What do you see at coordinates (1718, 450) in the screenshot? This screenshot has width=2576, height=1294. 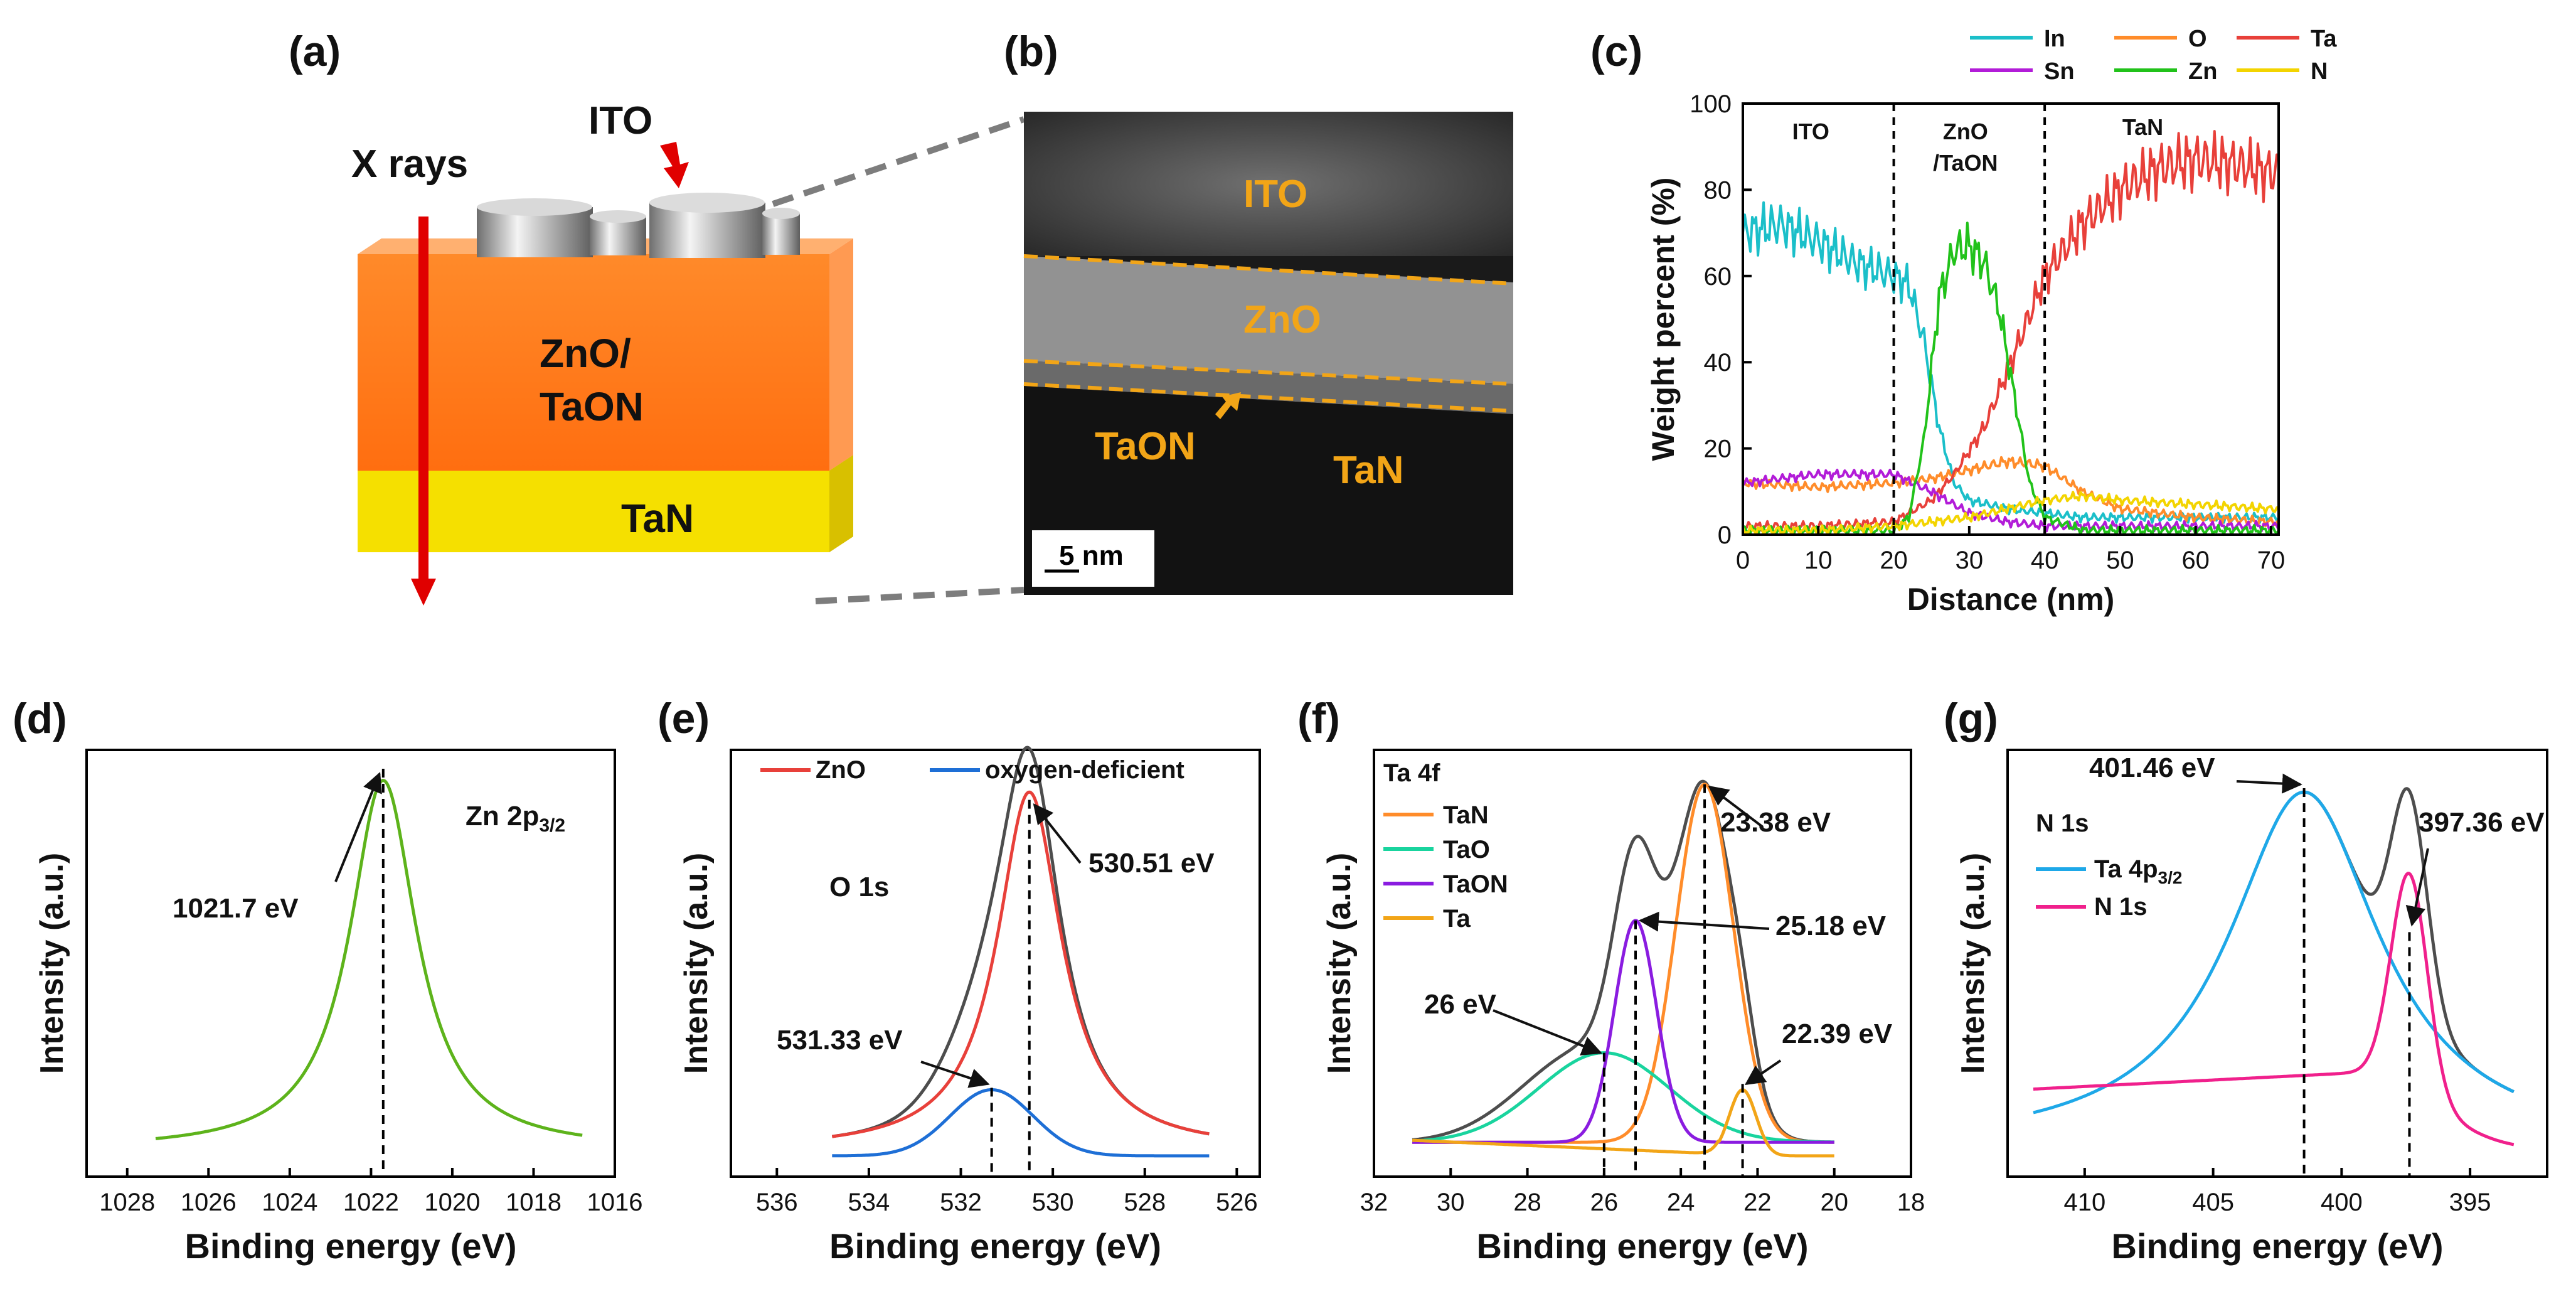 I see `y-tick-label: 20` at bounding box center [1718, 450].